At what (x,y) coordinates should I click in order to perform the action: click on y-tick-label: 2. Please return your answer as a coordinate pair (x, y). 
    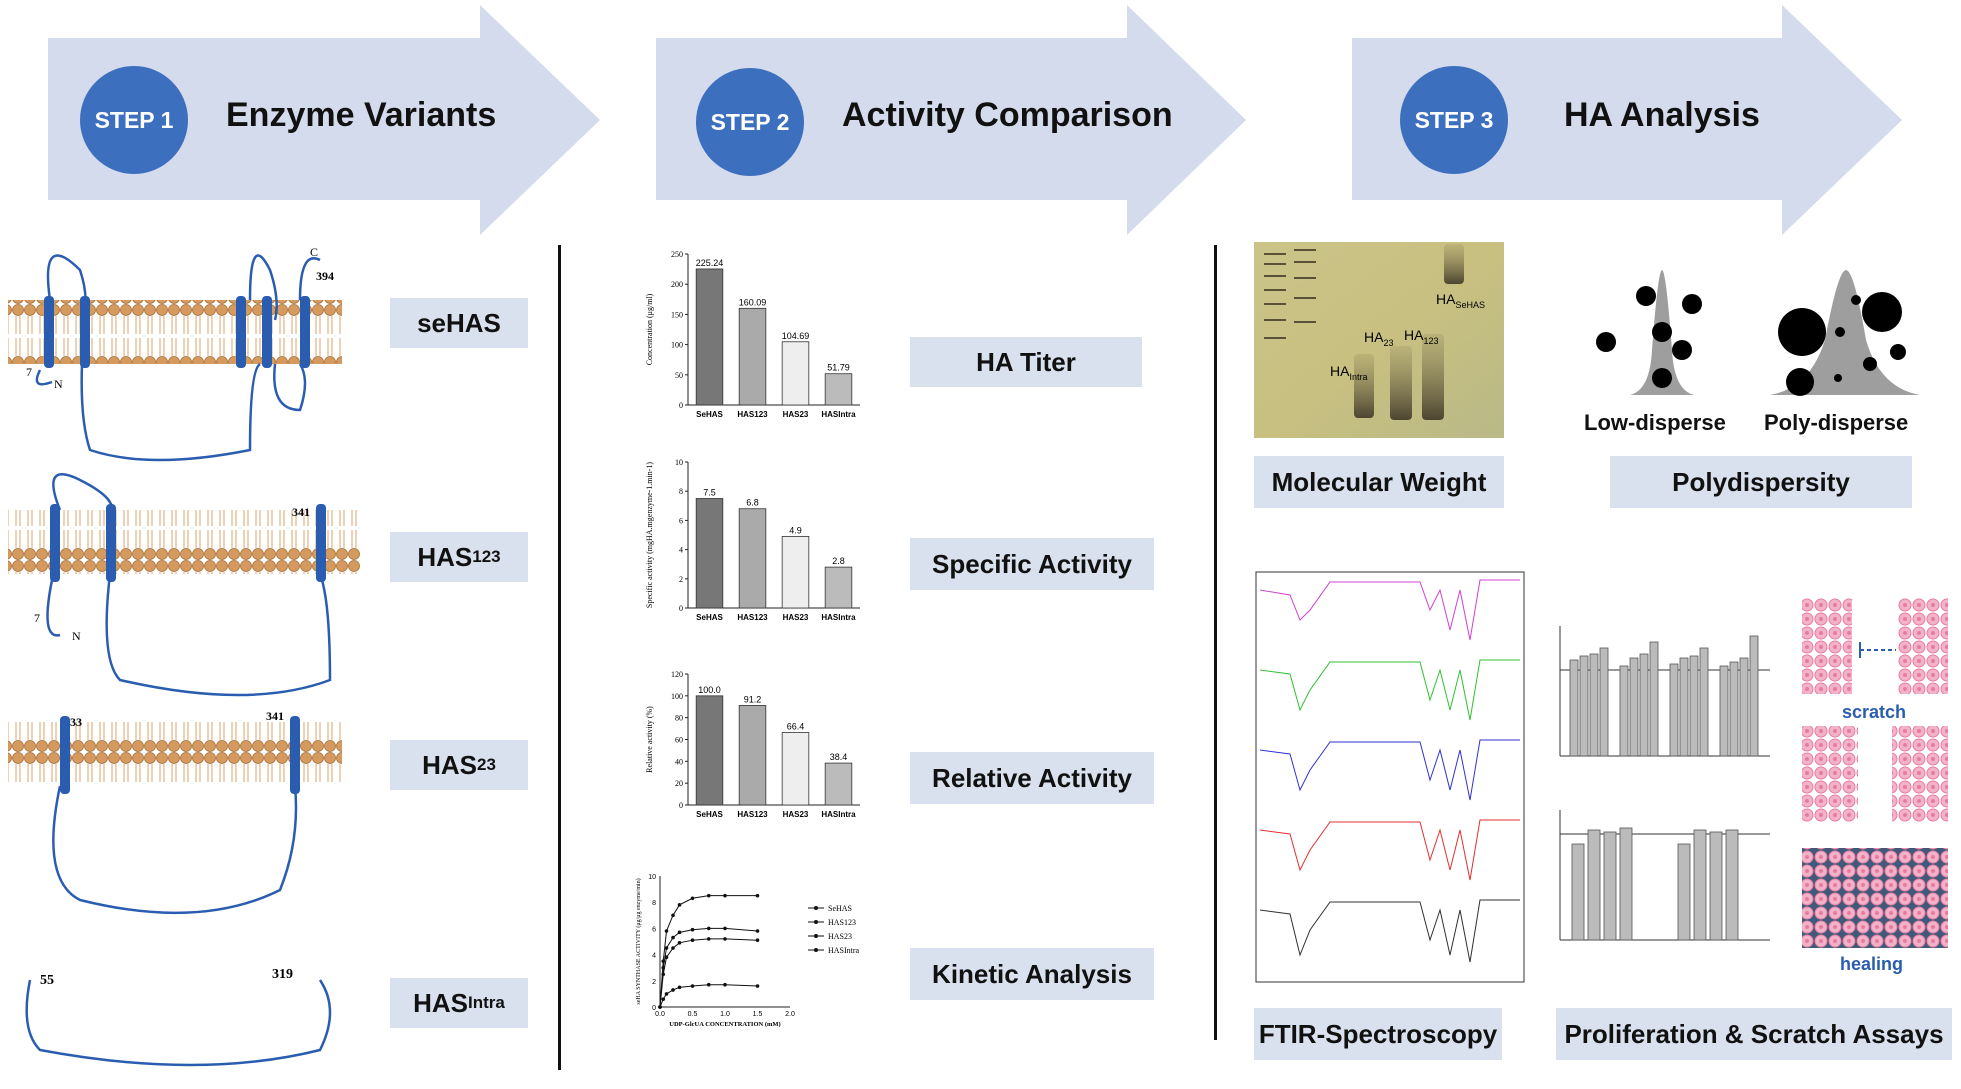
    Looking at the image, I should click on (654, 982).